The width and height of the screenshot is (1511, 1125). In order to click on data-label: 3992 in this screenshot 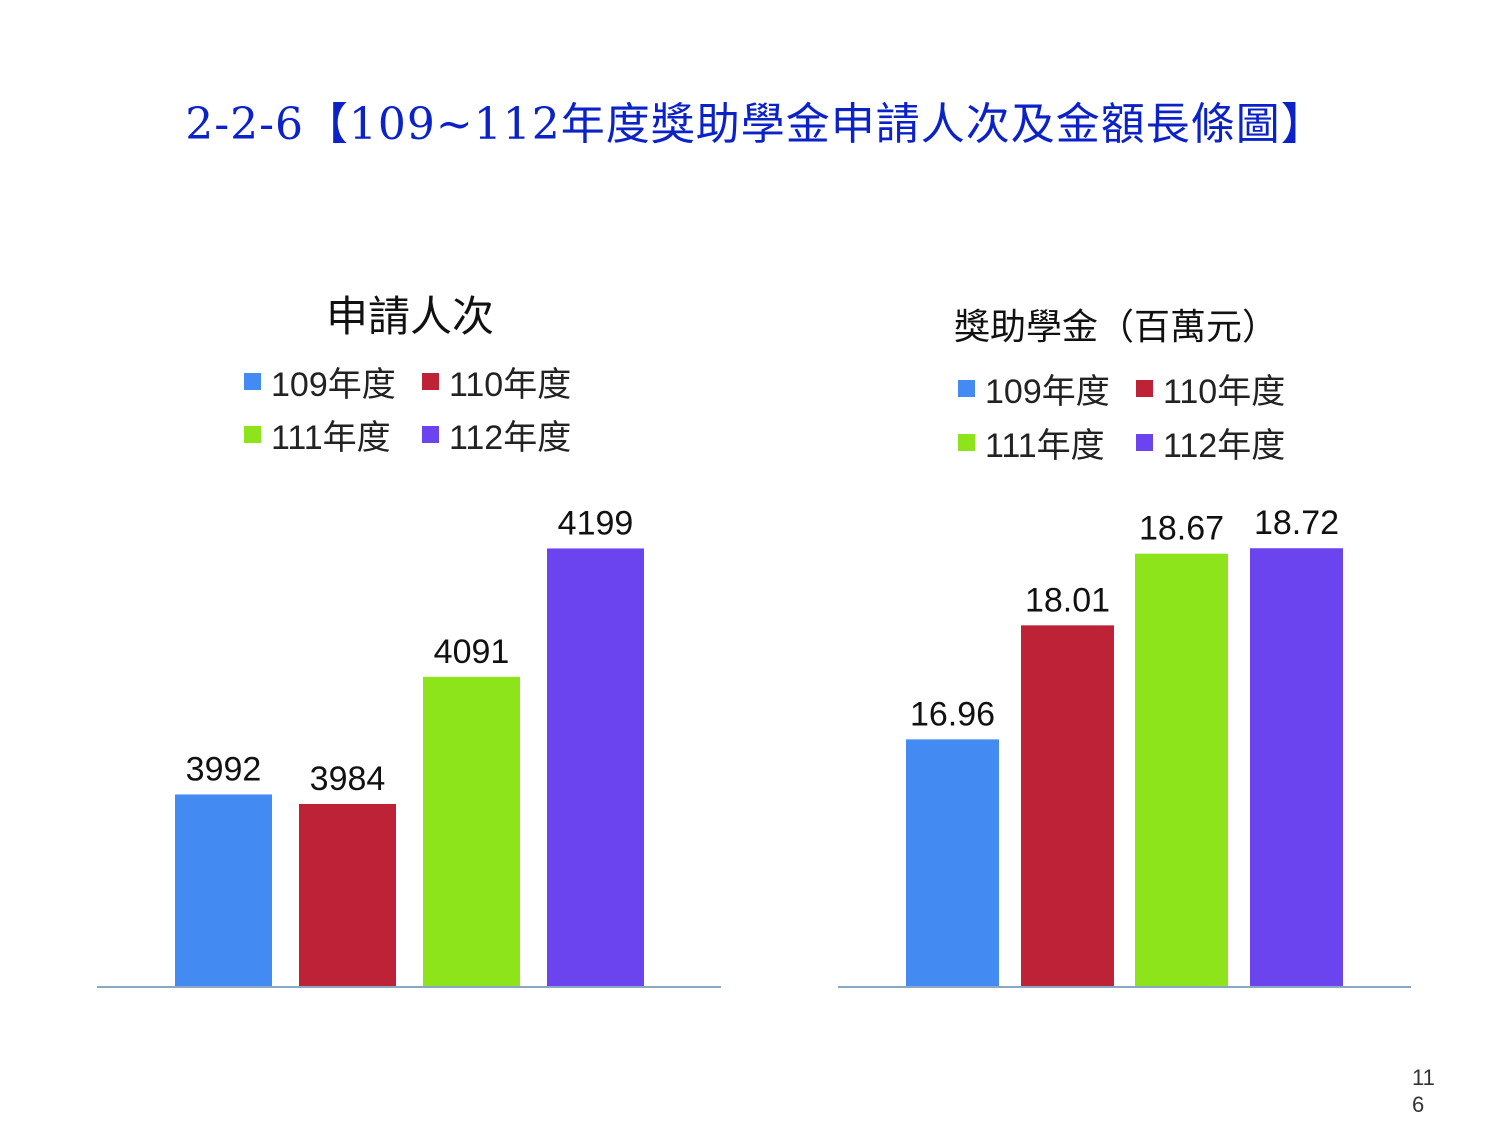, I will do `click(224, 769)`.